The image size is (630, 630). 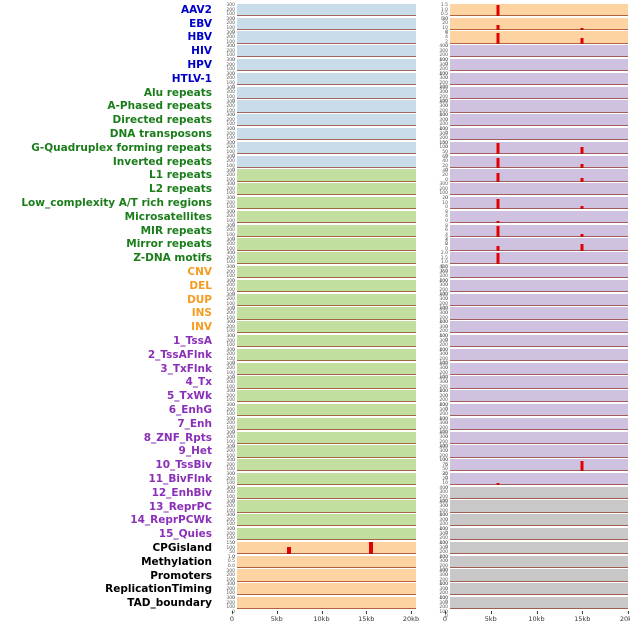 What do you see at coordinates (314, 276) in the screenshot?
I see `track-row: CNV 300 200 100 0 400 300 200 100 0` at bounding box center [314, 276].